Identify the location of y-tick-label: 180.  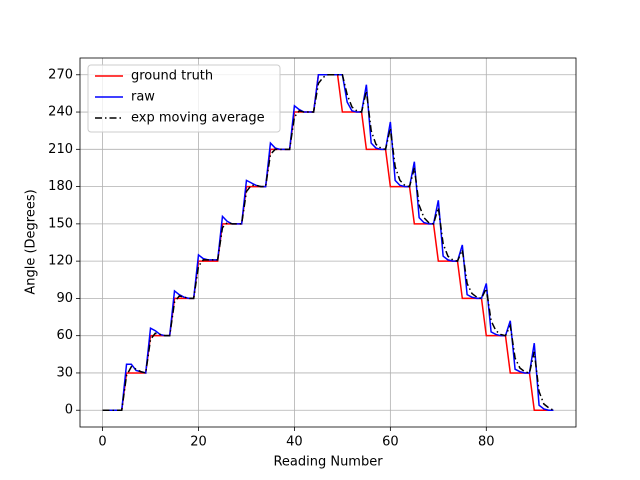
(60, 186).